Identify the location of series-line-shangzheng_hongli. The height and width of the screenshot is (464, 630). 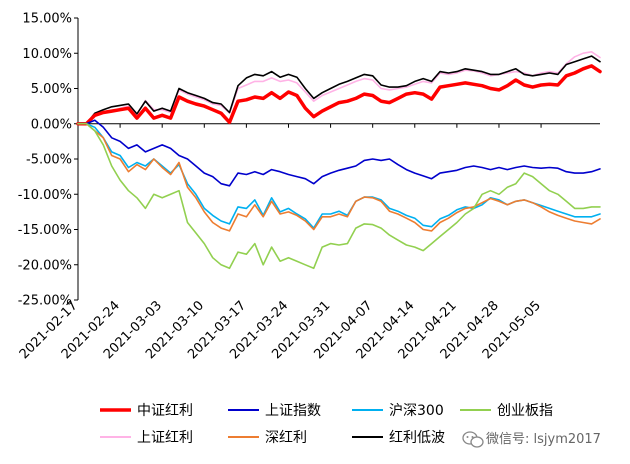
(339, 88).